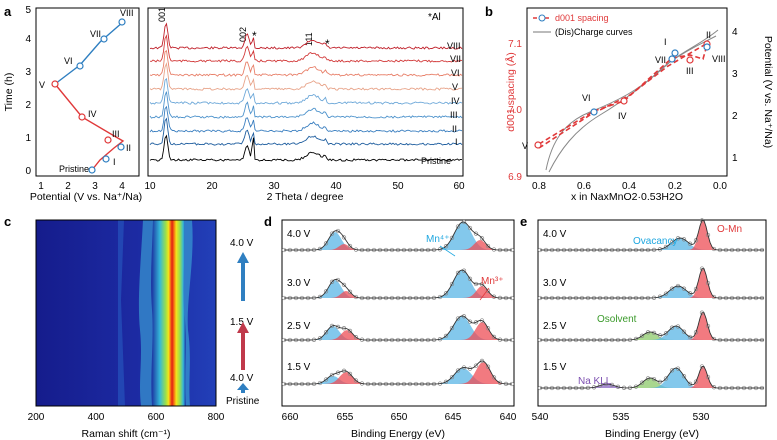 This screenshot has height=440, width=777. Describe the element at coordinates (627, 197) in the screenshot. I see `x-axis-label-x: x in NaxMnO2·0.53H2O` at that location.